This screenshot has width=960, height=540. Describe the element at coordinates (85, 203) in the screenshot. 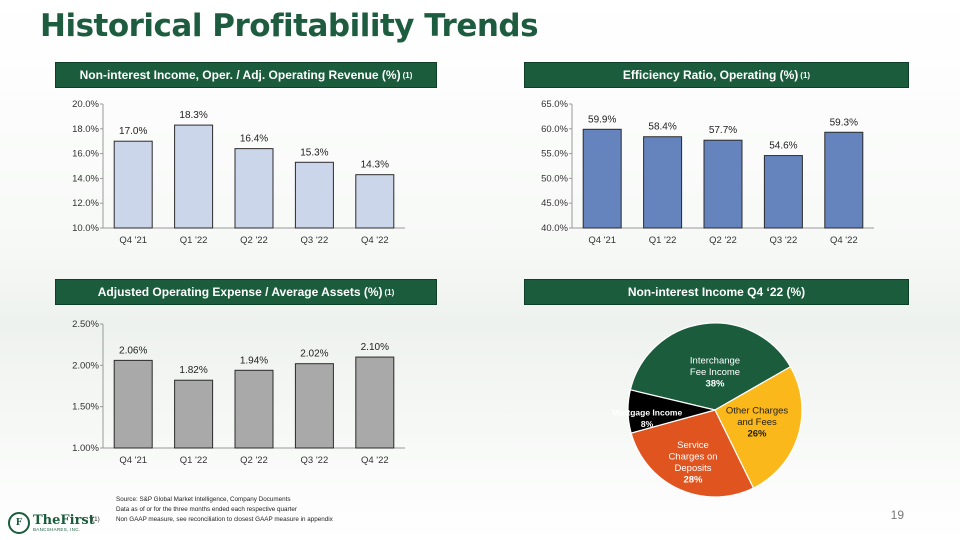

I see `y-tick-label: 12.0%` at that location.